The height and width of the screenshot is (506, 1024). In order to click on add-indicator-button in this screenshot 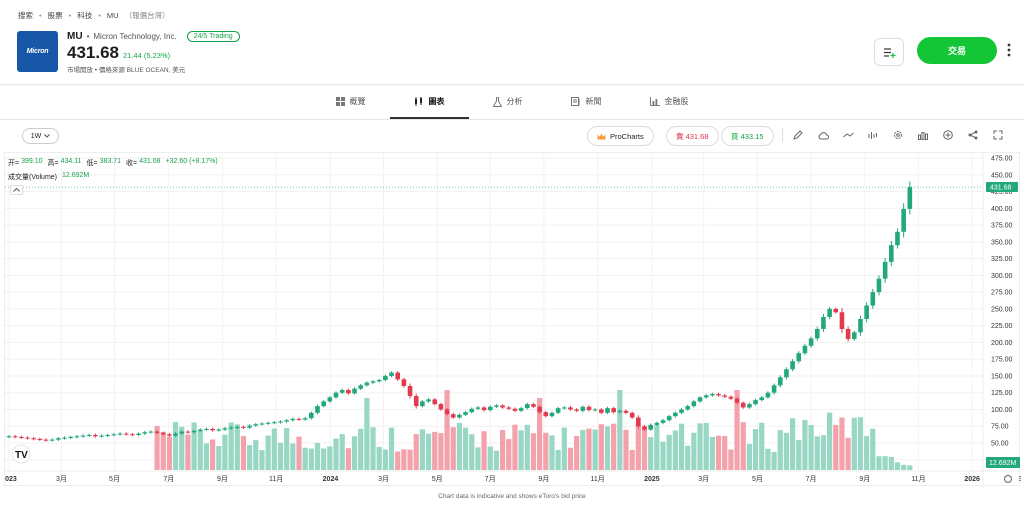, I will do `click(948, 135)`.